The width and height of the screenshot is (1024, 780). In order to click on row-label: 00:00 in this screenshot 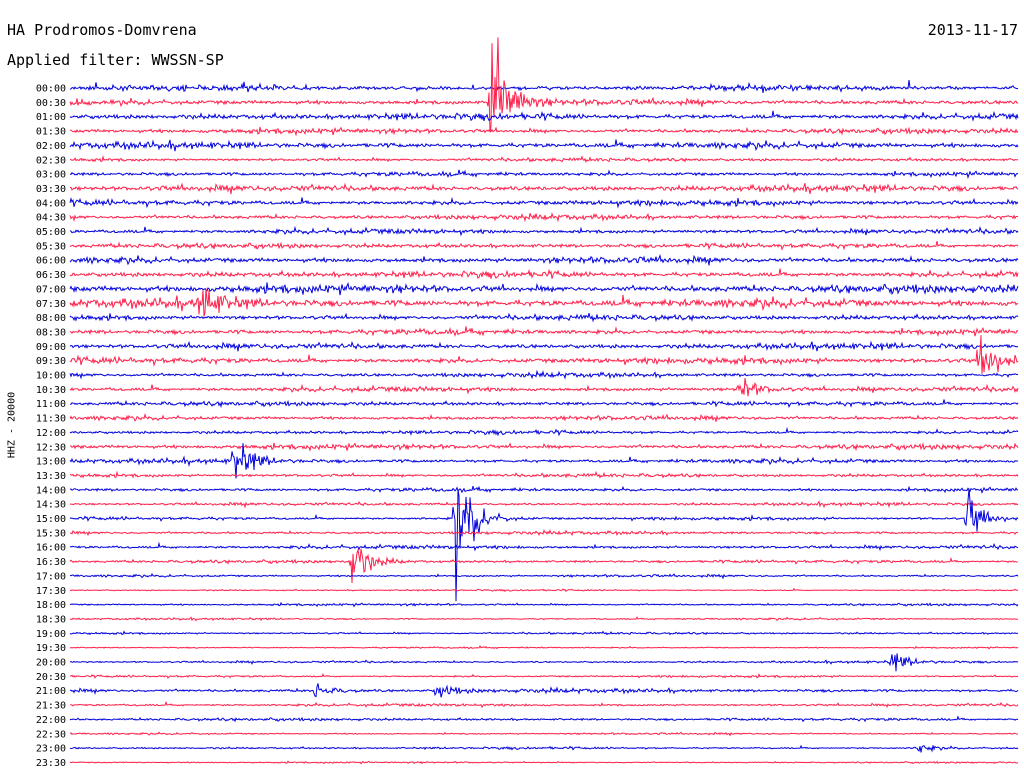, I will do `click(51, 89)`.